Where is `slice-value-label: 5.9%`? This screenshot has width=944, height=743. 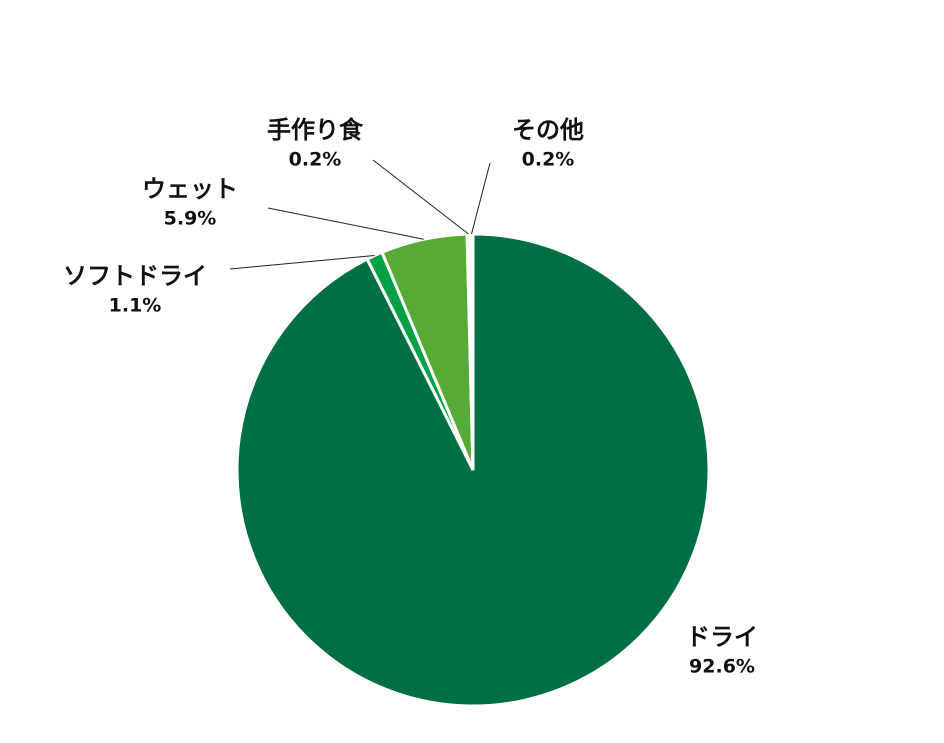 slice-value-label: 5.9% is located at coordinates (190, 219).